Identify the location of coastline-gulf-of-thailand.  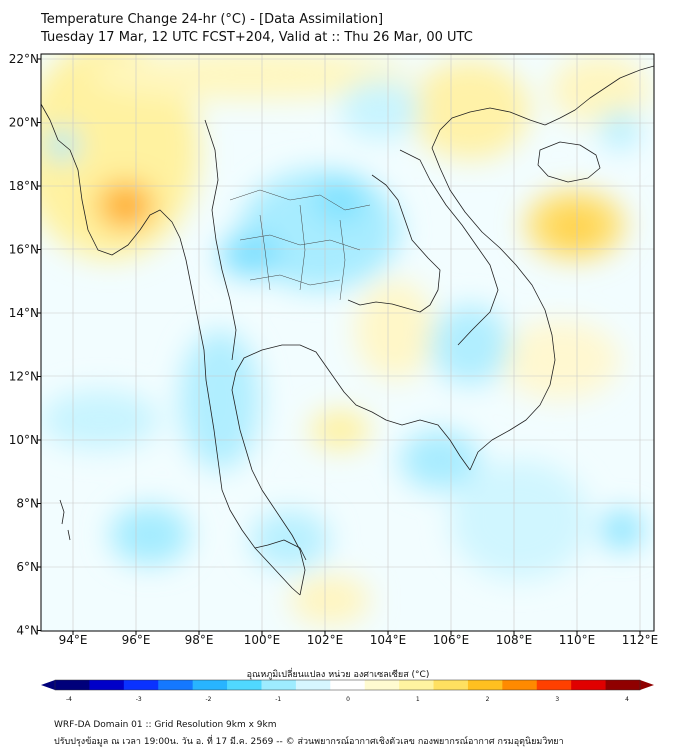
(351, 470).